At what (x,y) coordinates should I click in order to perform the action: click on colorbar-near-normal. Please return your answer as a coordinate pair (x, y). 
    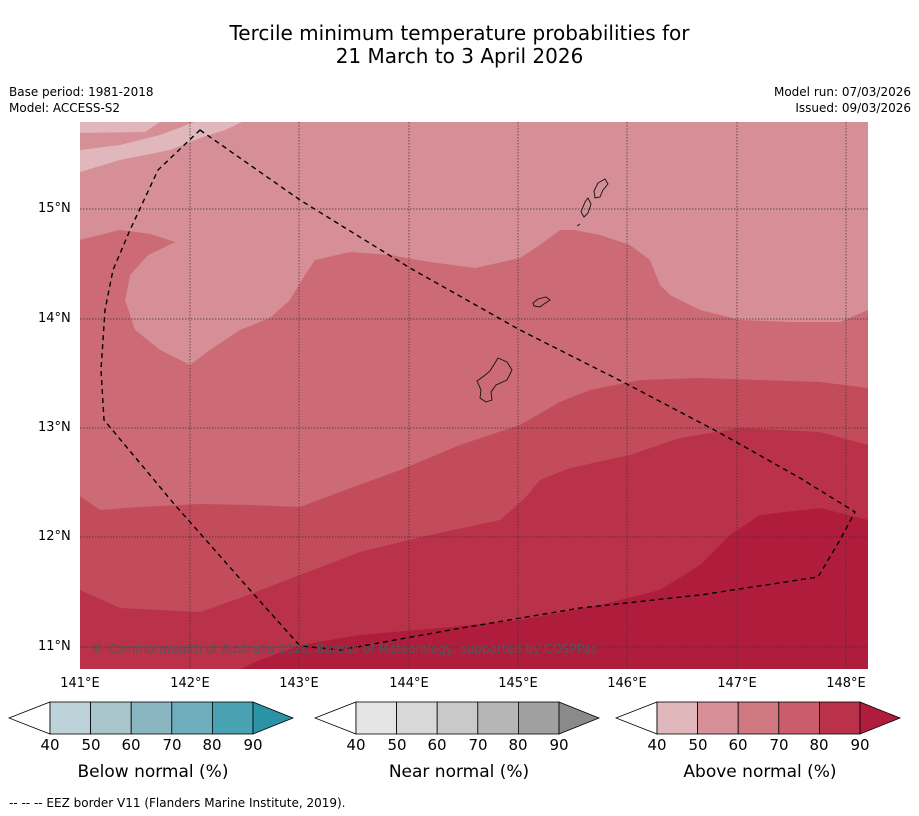
    Looking at the image, I should click on (457, 718).